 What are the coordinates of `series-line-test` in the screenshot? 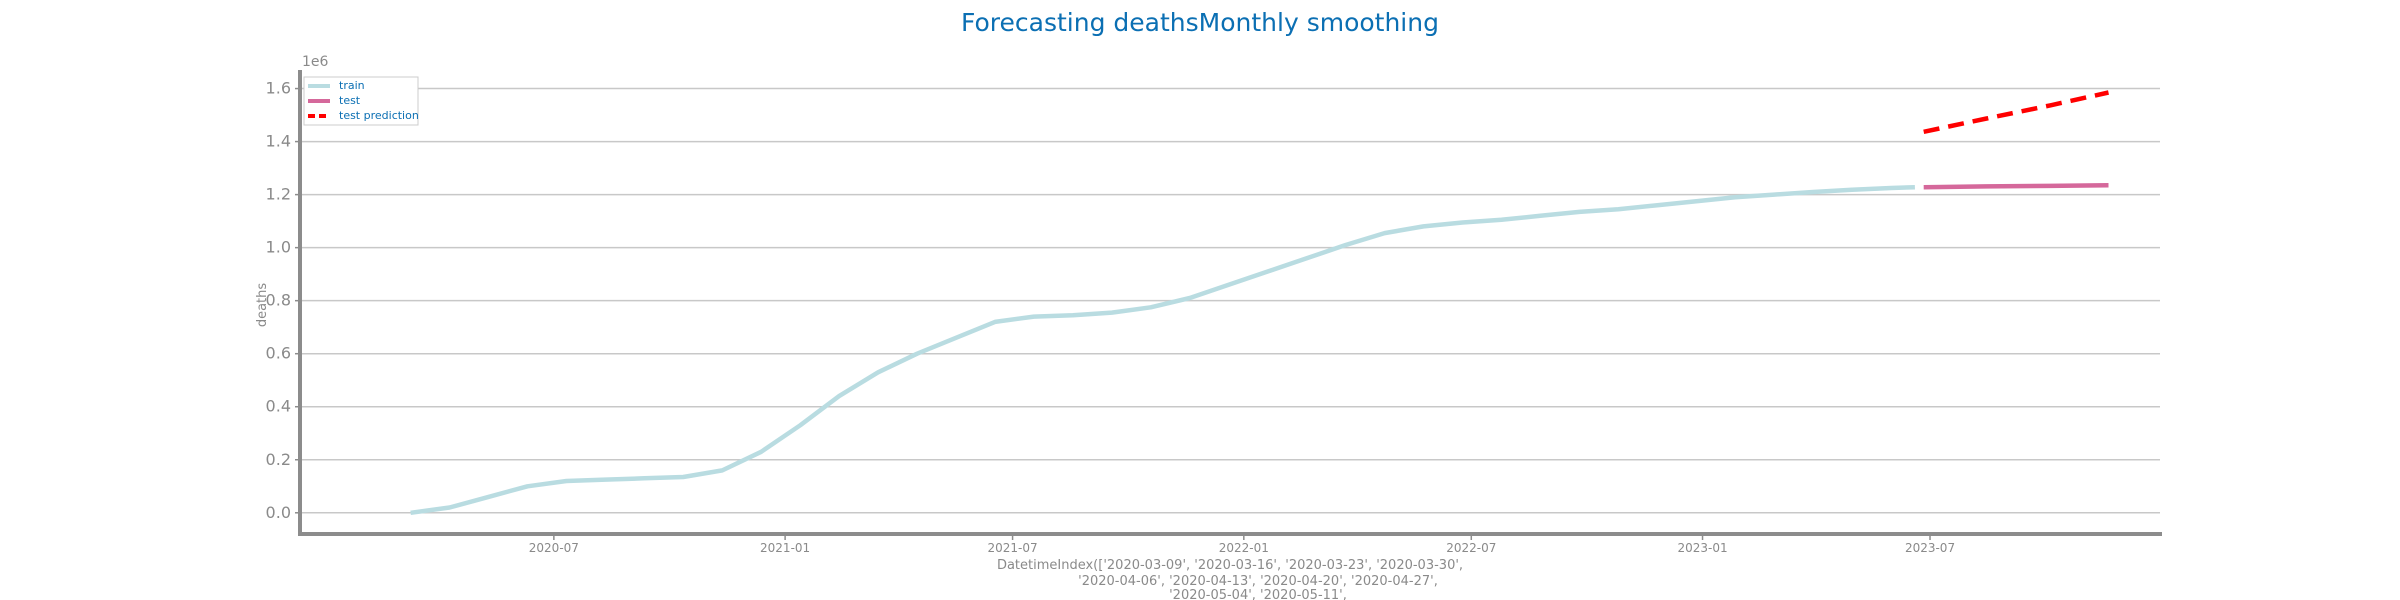 It's located at (2016, 186).